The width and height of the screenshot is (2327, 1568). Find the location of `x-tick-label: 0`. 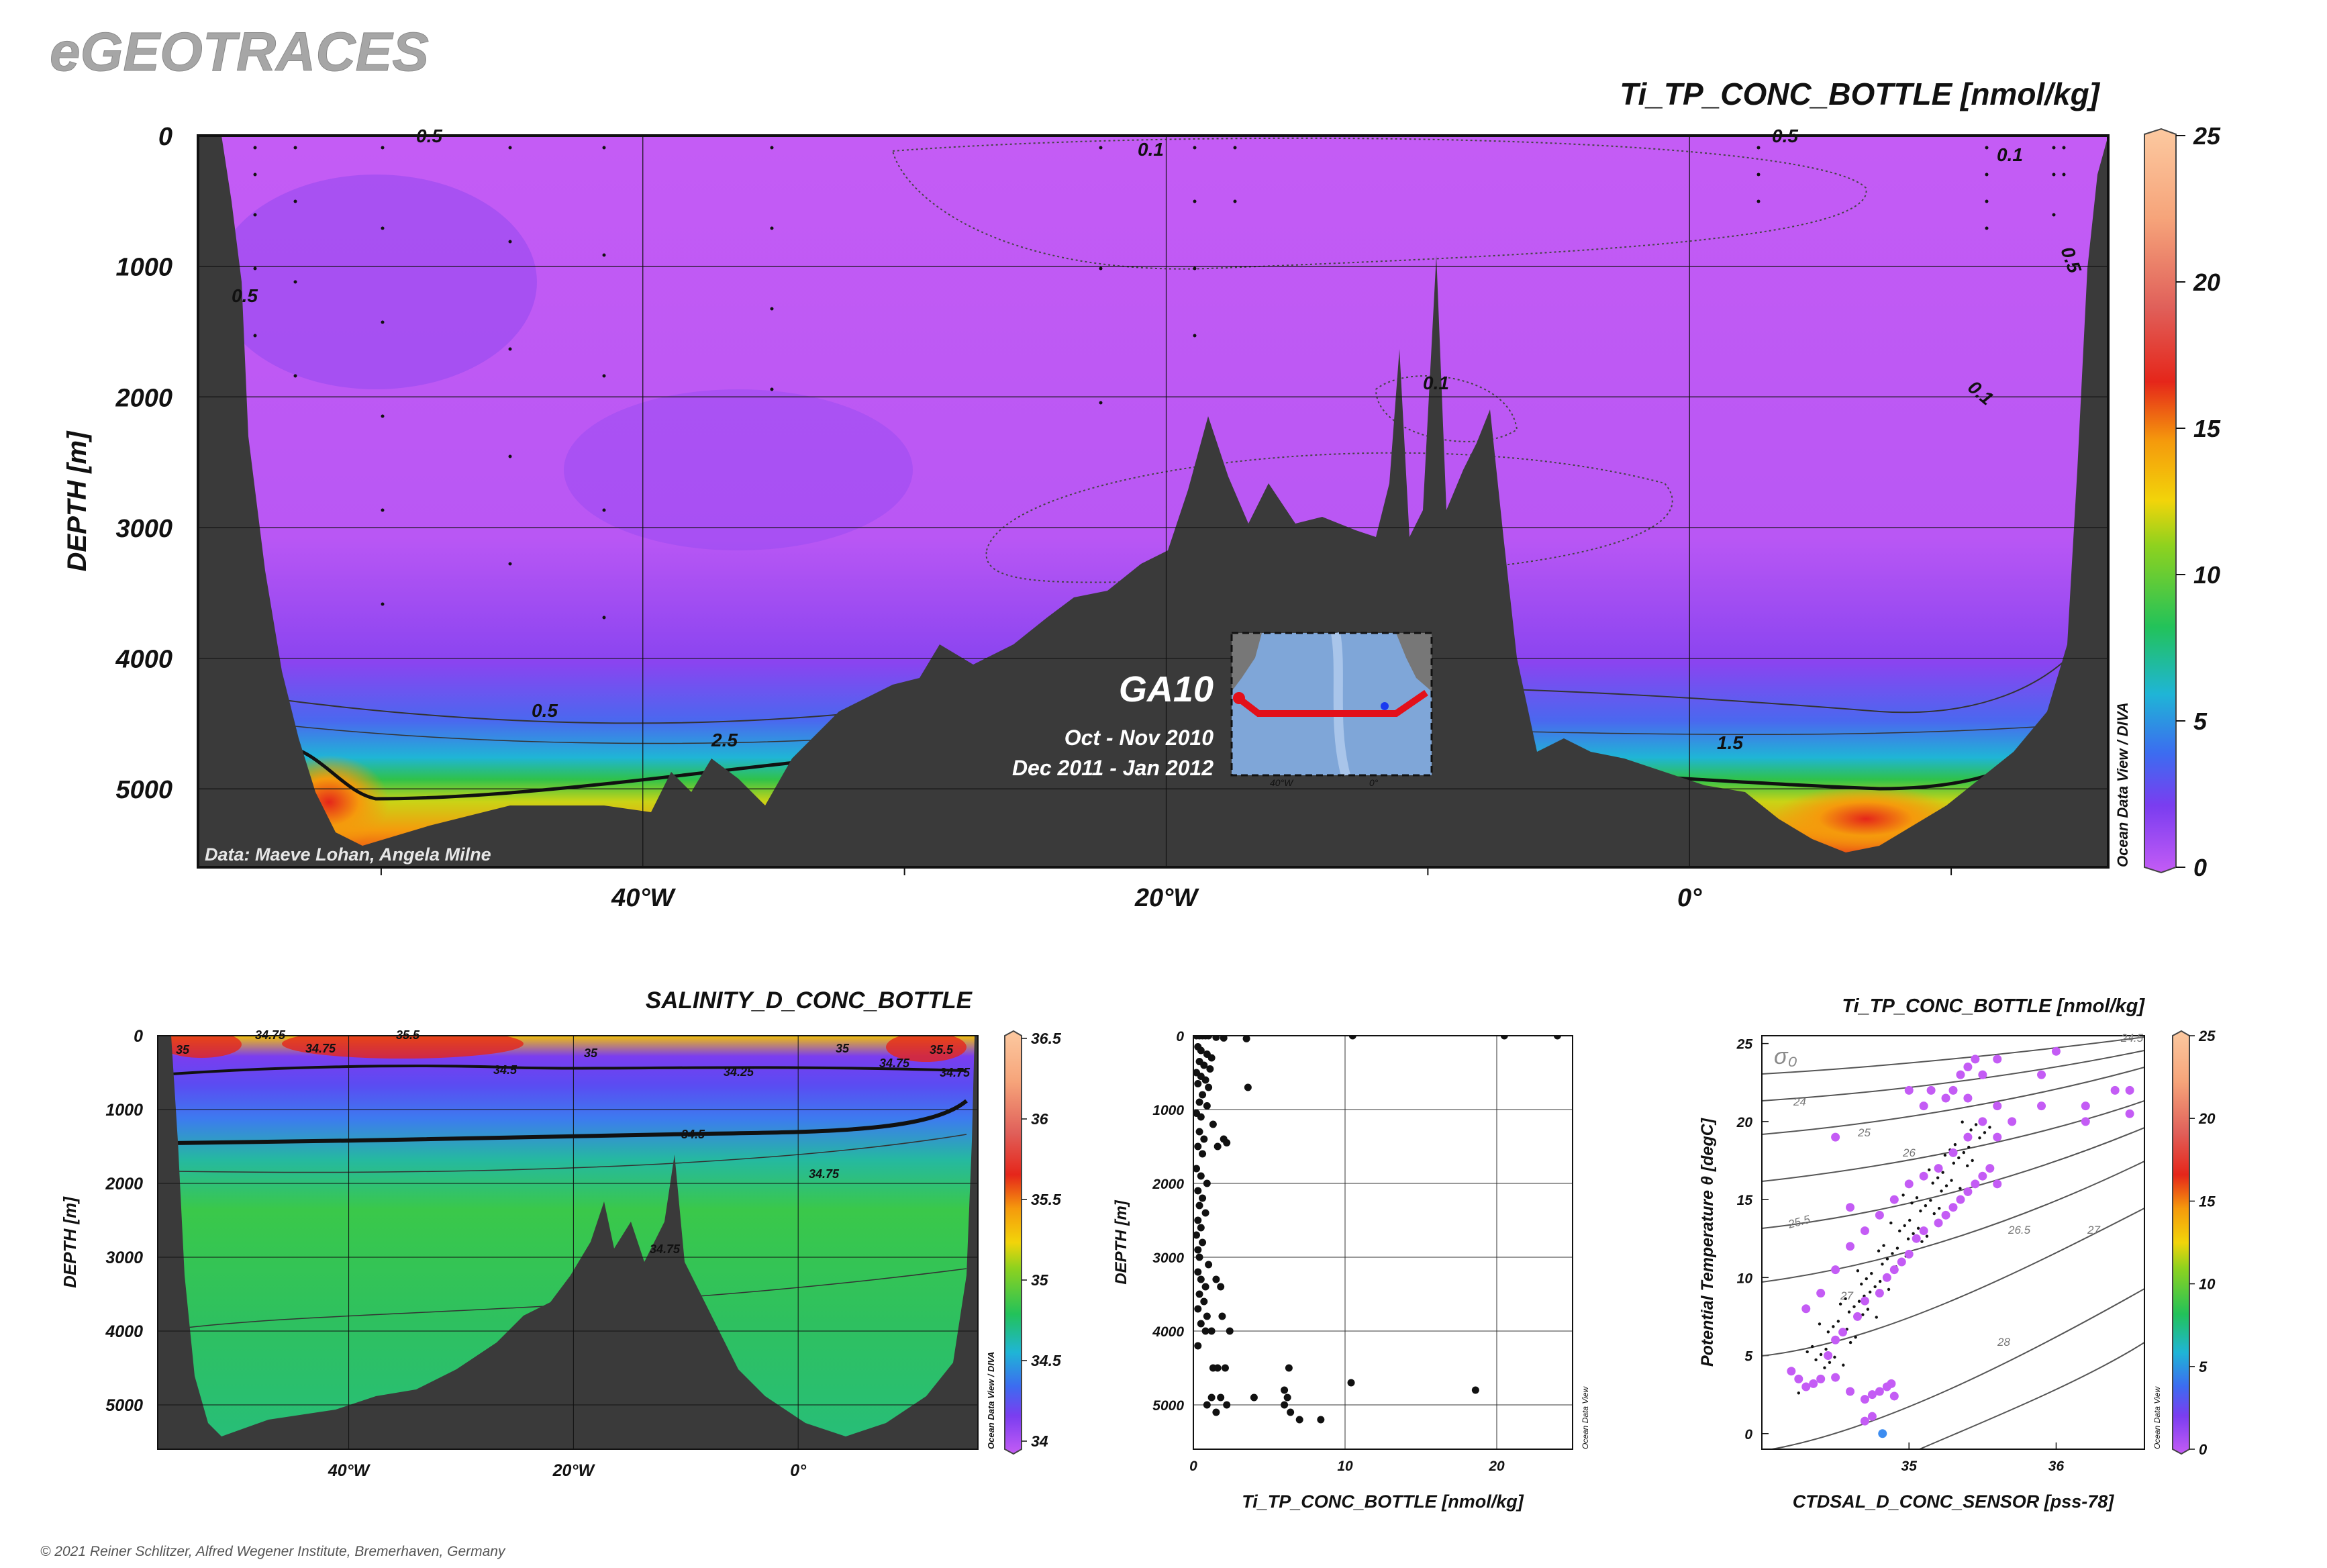

x-tick-label: 0 is located at coordinates (1193, 1466).